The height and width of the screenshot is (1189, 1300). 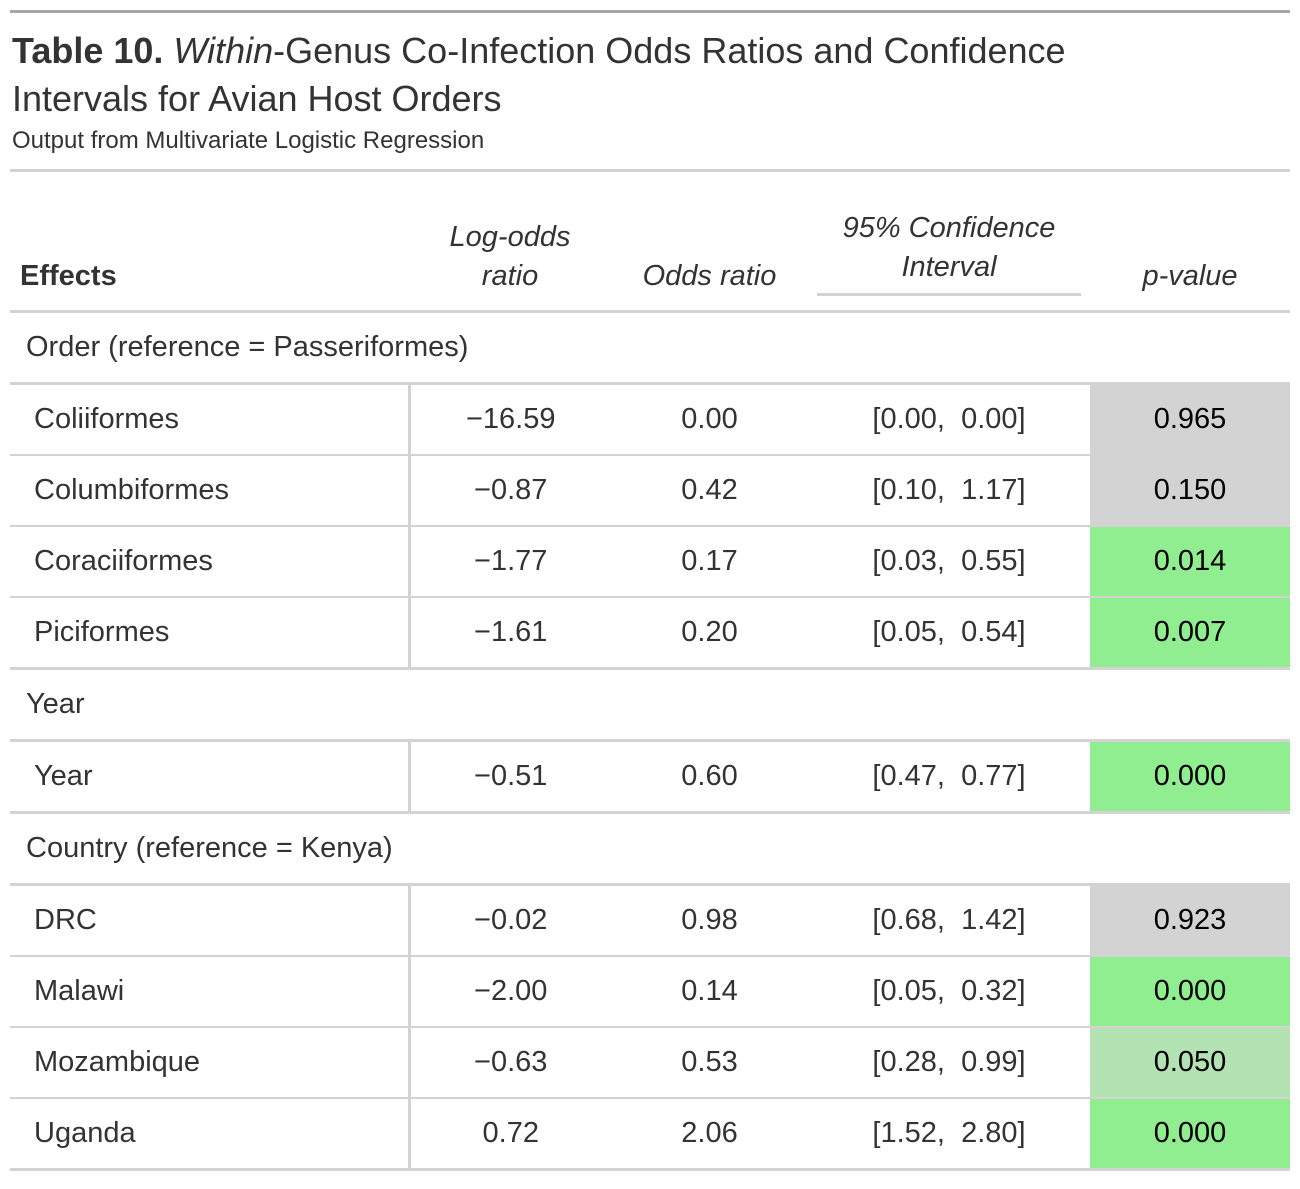 What do you see at coordinates (908, 419) in the screenshot?
I see `ci-lower: [0.00,` at bounding box center [908, 419].